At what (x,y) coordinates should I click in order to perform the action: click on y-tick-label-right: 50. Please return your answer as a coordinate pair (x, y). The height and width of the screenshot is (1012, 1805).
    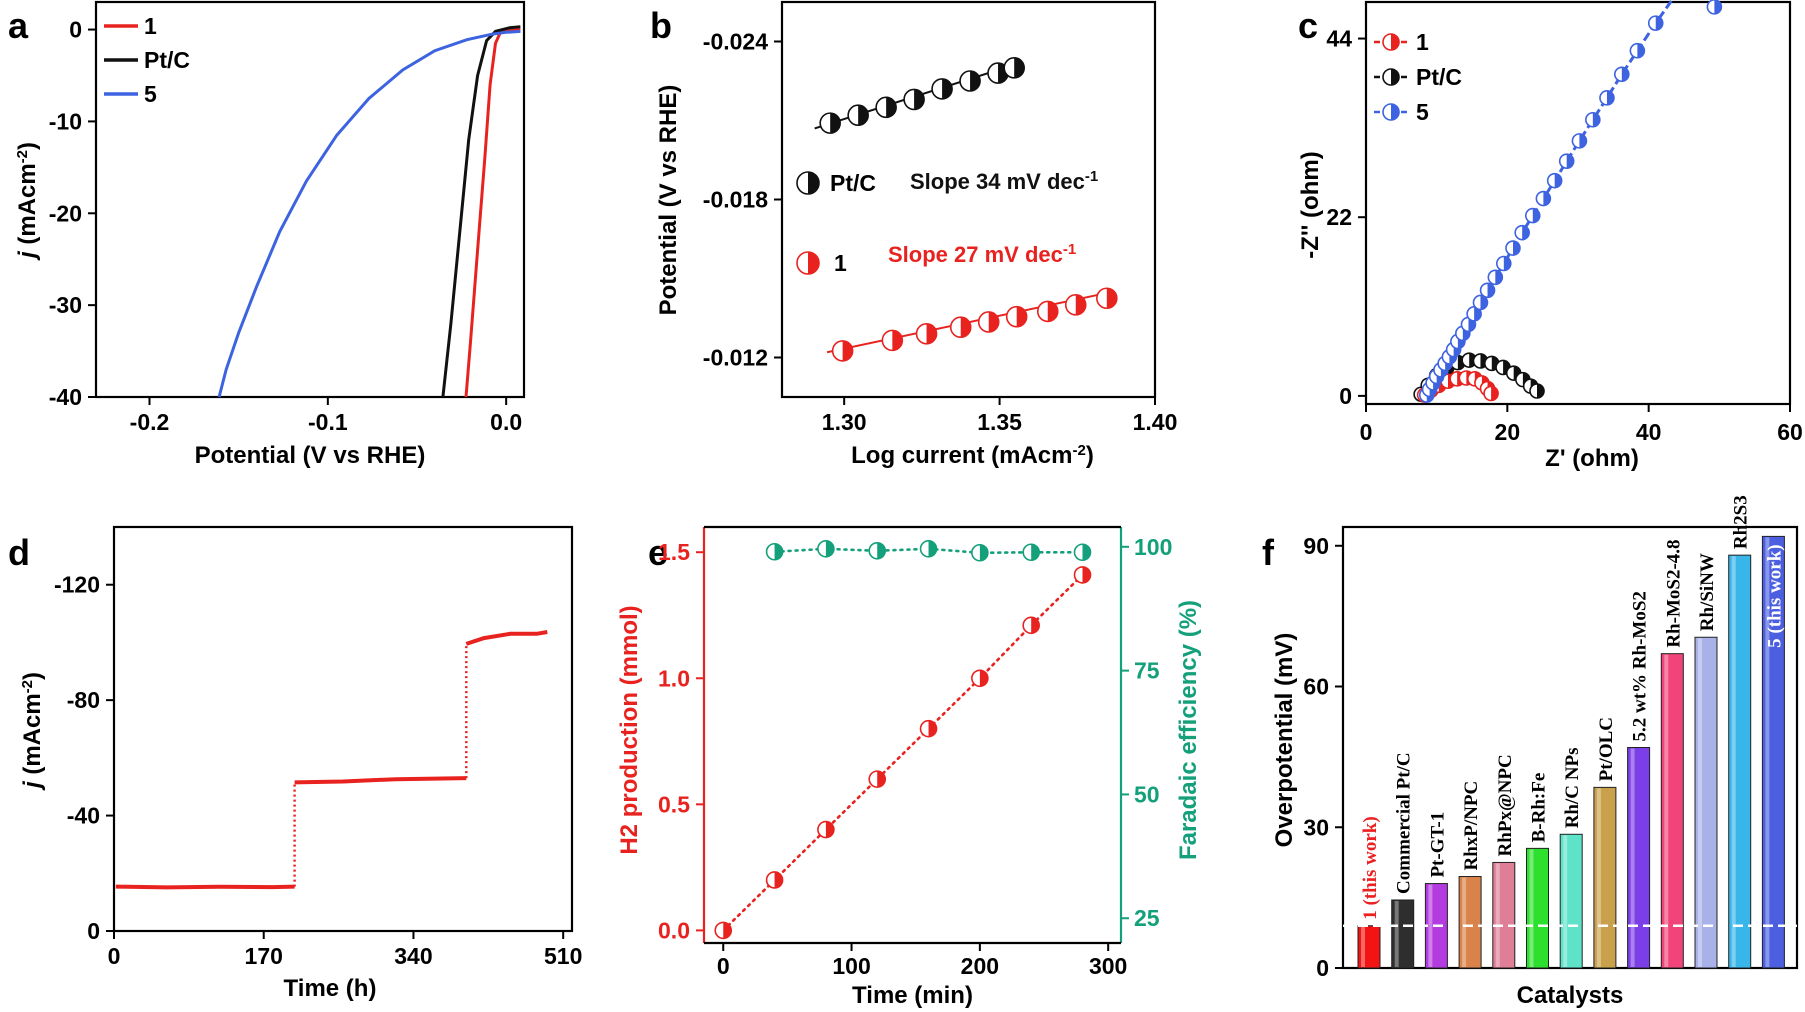
    Looking at the image, I should click on (1147, 794).